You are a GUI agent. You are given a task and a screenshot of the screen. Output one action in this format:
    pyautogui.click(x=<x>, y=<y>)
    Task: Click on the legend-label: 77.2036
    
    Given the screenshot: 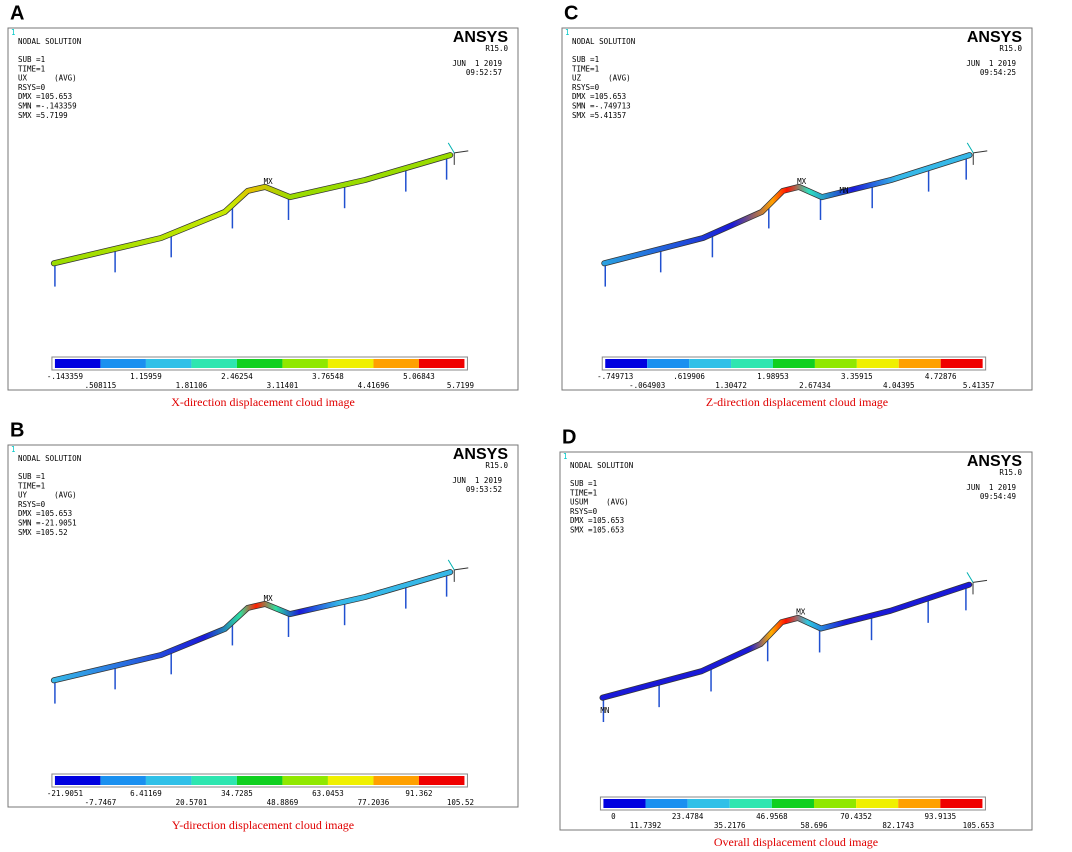 What is the action you would take?
    pyautogui.click(x=374, y=802)
    